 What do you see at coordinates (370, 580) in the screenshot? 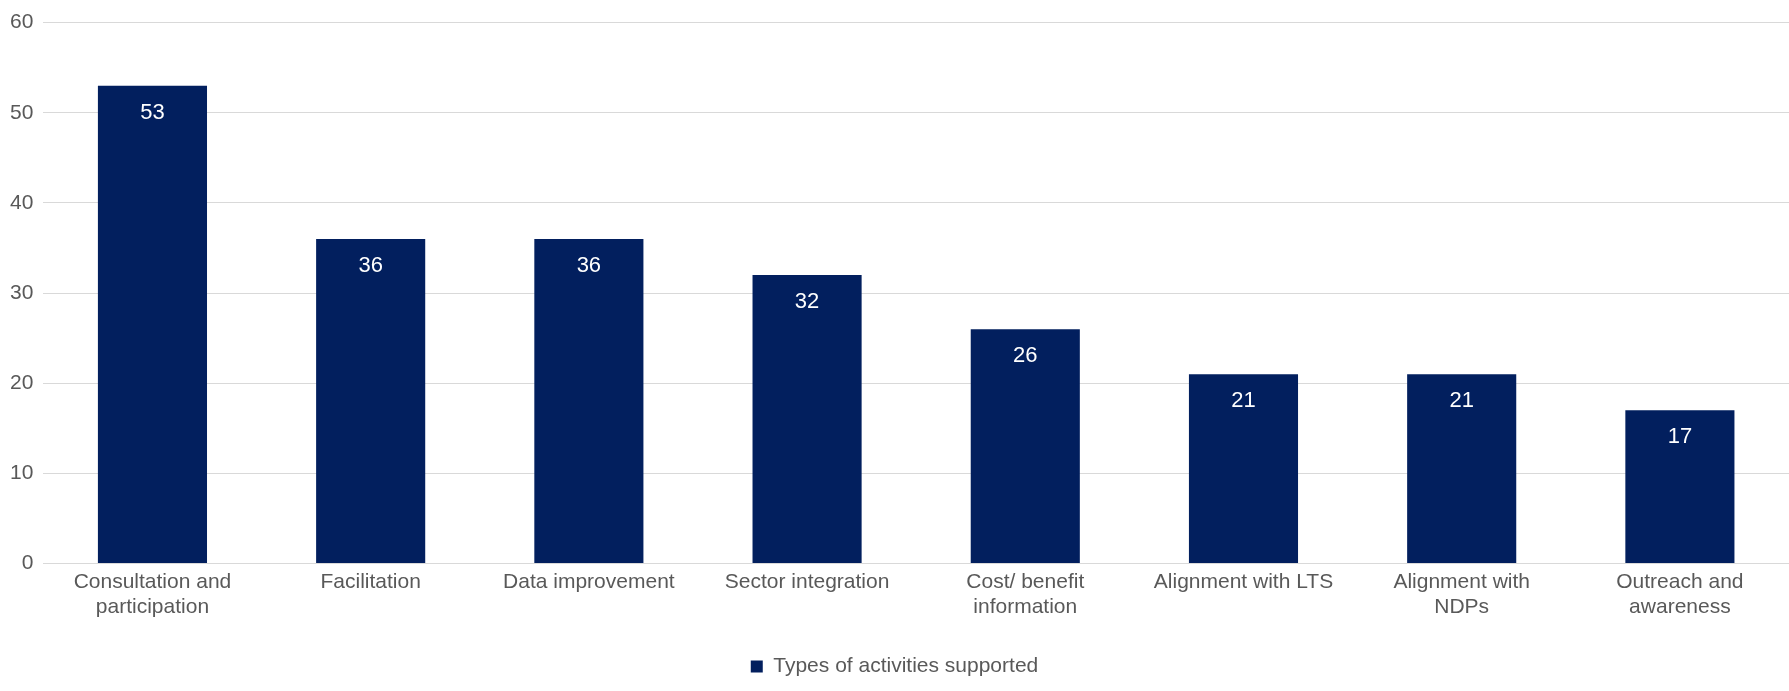
I see `x-tick-label: Facilitation` at bounding box center [370, 580].